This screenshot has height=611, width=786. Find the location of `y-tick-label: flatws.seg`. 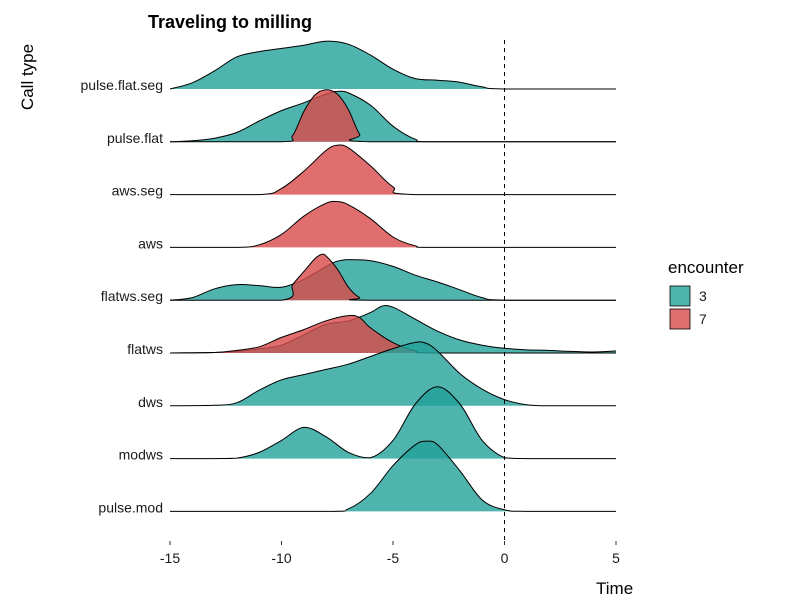

y-tick-label: flatws.seg is located at coordinates (132, 296).